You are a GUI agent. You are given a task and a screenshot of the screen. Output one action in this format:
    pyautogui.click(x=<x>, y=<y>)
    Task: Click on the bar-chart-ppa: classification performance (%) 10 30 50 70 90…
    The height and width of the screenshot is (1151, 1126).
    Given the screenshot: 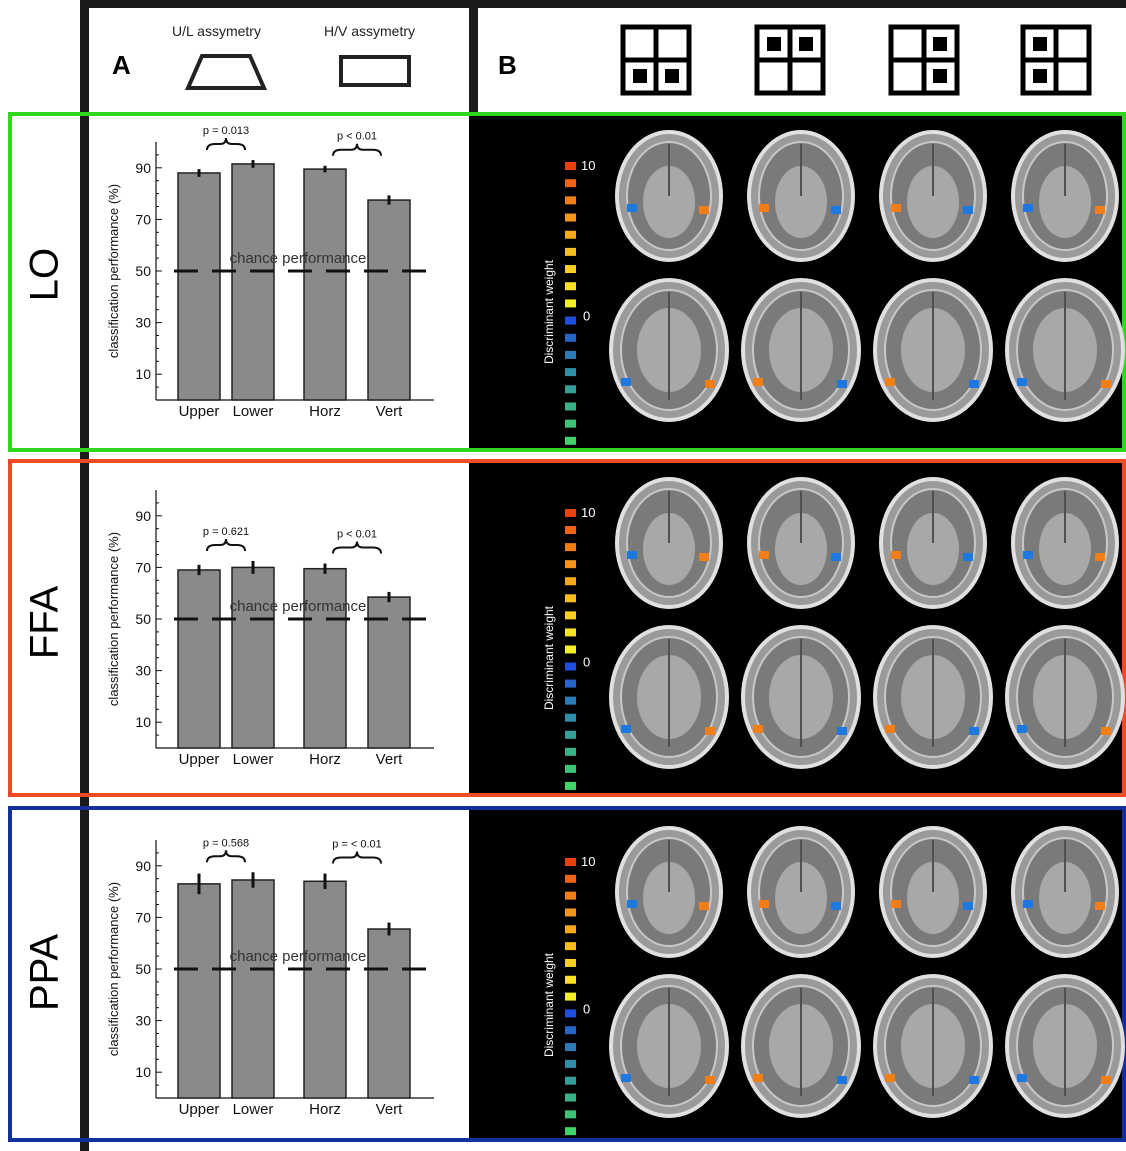 What is the action you would take?
    pyautogui.click(x=270, y=977)
    